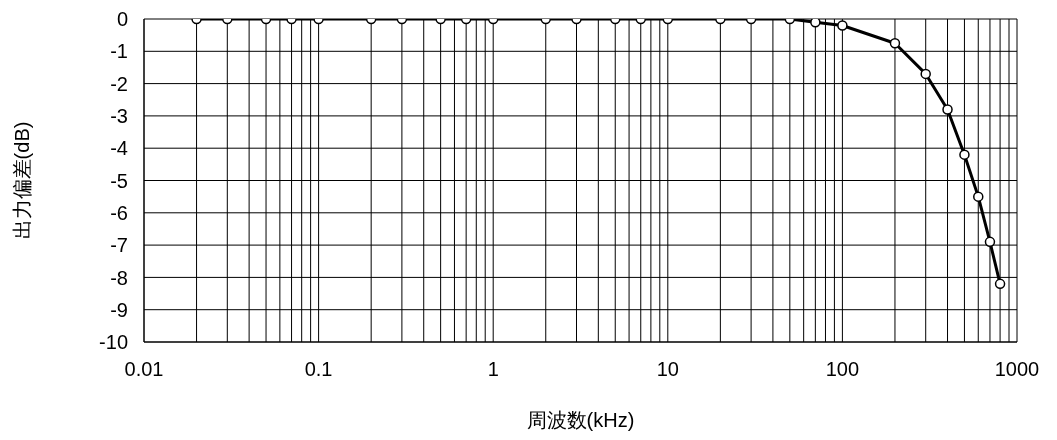 Image resolution: width=1057 pixels, height=440 pixels. I want to click on y-tick-label: -8, so click(119, 277).